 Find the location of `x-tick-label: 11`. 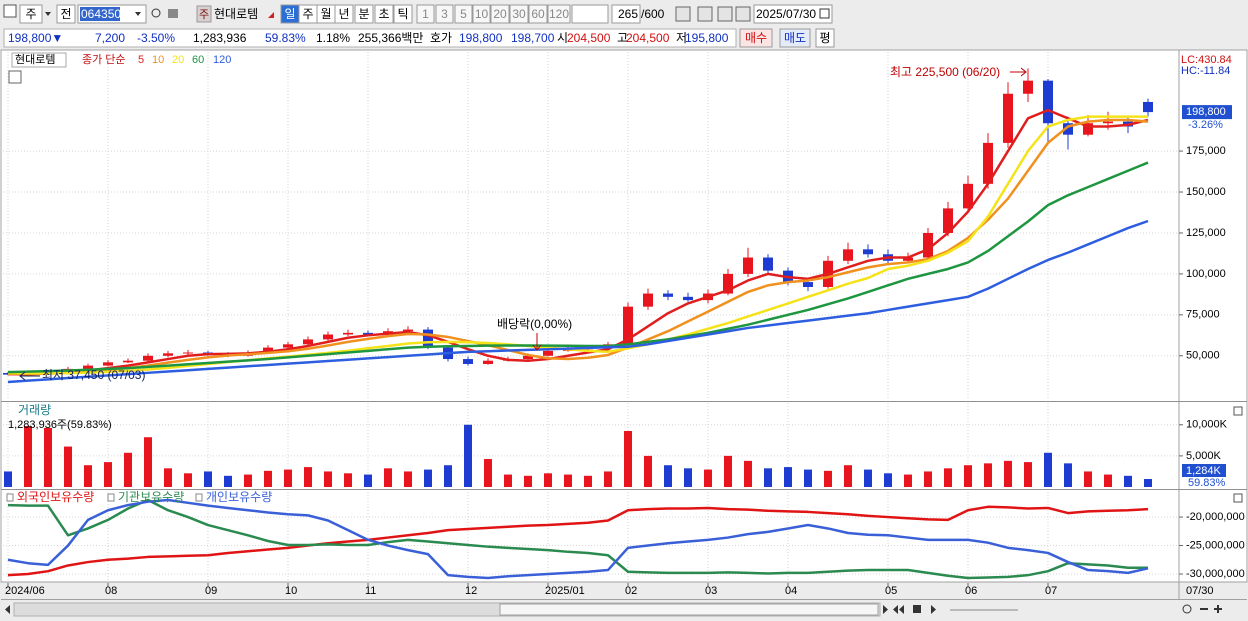

x-tick-label: 11 is located at coordinates (370, 591).